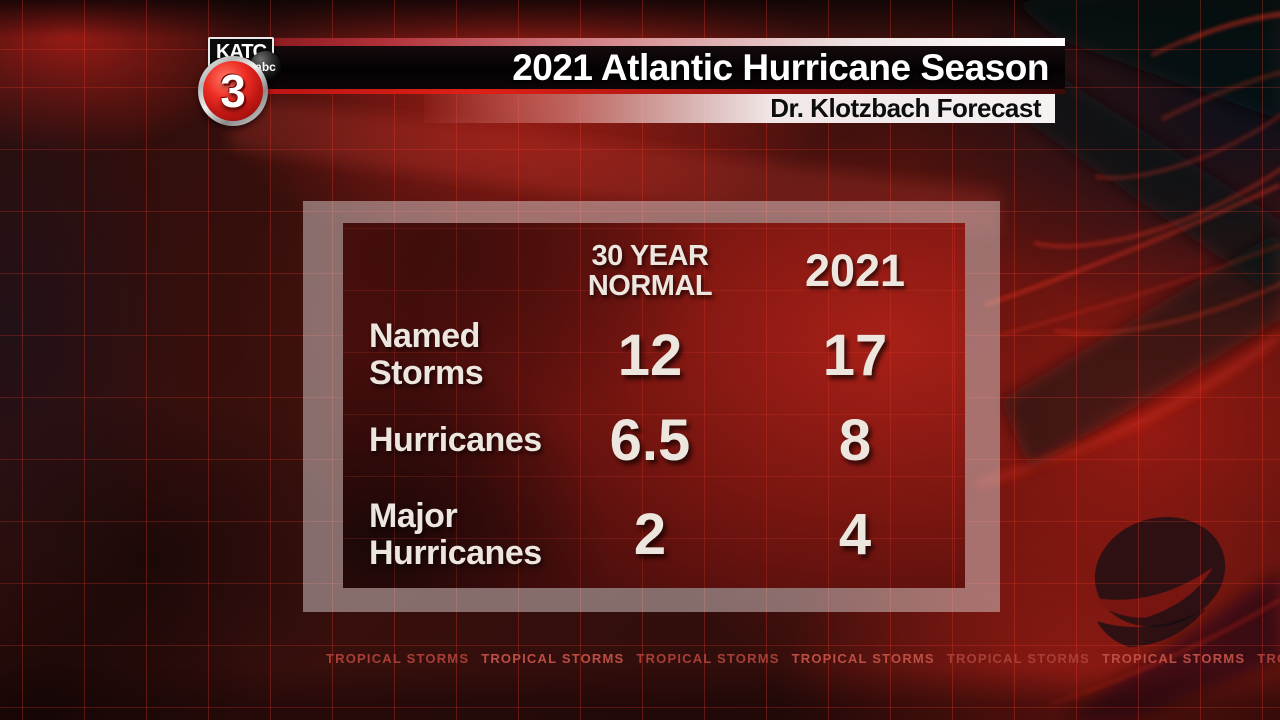 This screenshot has height=720, width=1280. Describe the element at coordinates (739, 108) in the screenshot. I see `subhead-bar: Dr. Klotzbach Forecast` at that location.